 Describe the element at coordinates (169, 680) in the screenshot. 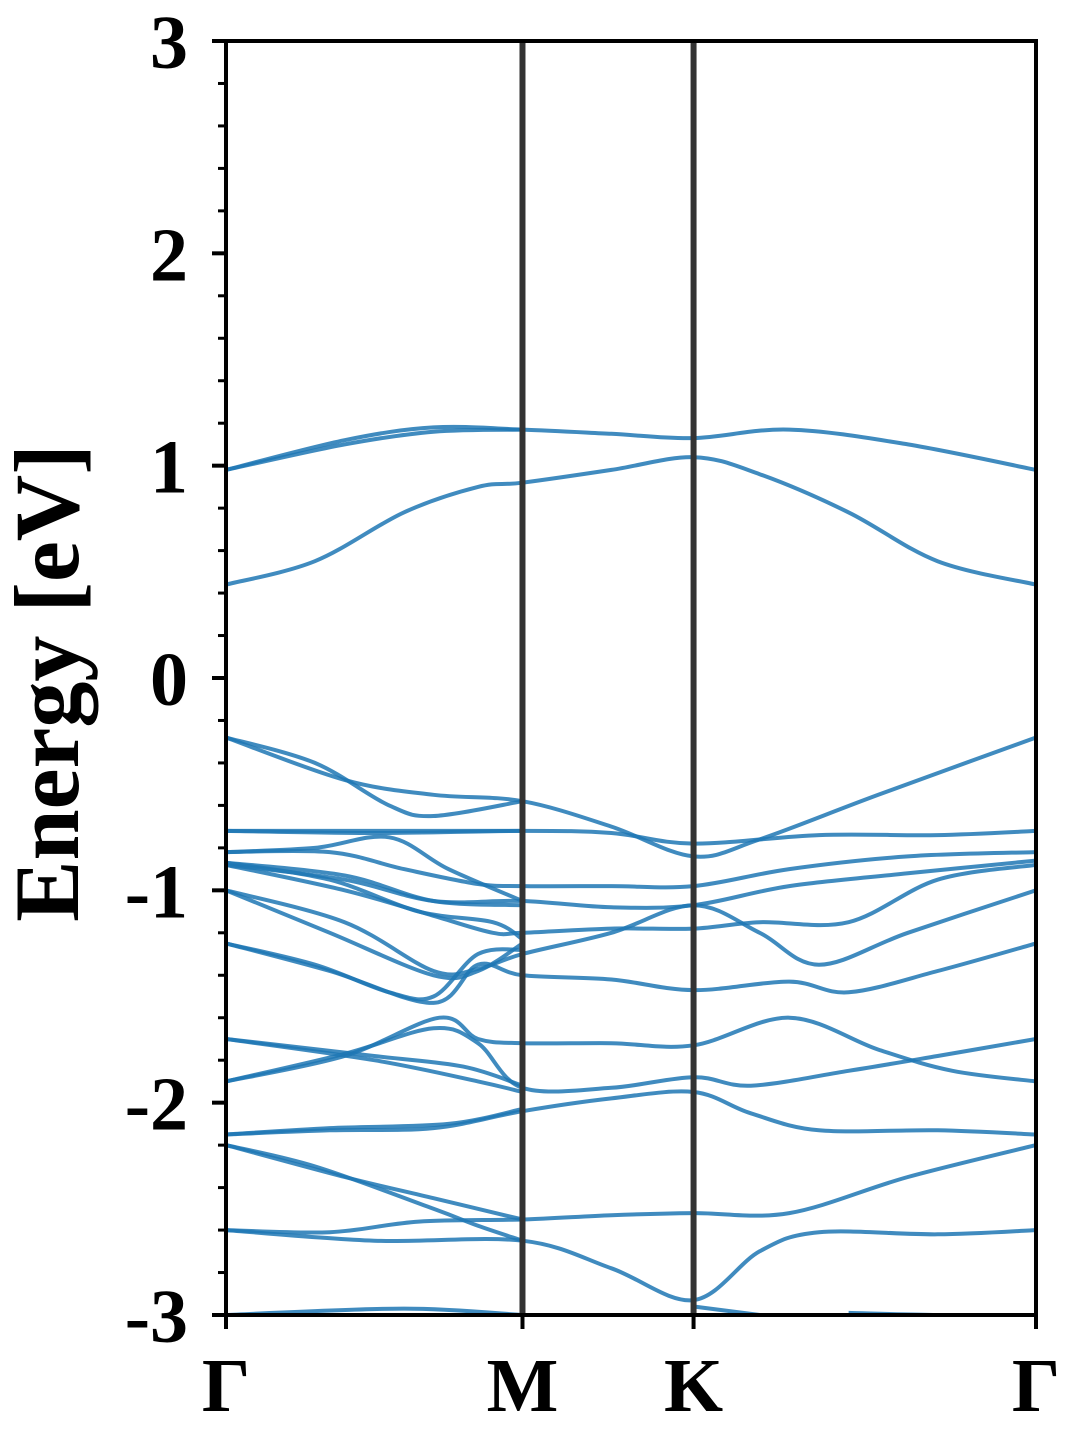

I see `y-tick-label: 0` at that location.